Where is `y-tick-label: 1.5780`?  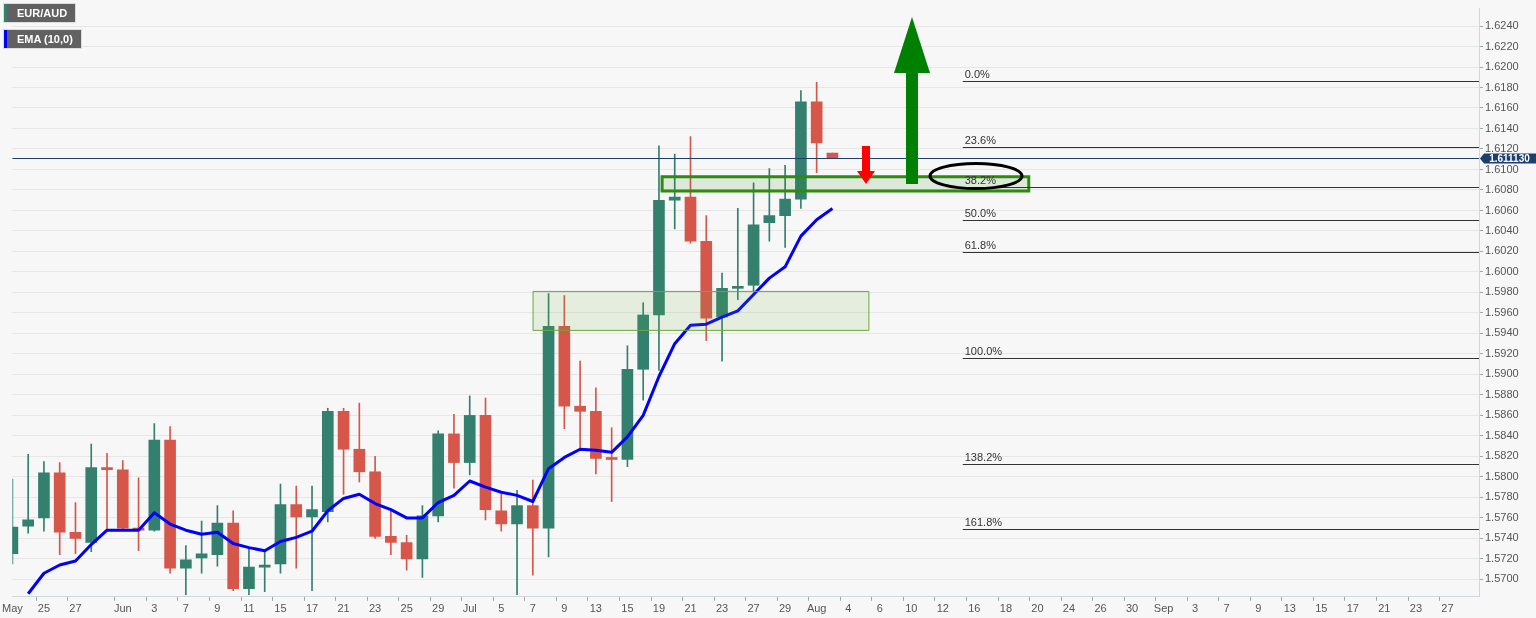
y-tick-label: 1.5780 is located at coordinates (1502, 496).